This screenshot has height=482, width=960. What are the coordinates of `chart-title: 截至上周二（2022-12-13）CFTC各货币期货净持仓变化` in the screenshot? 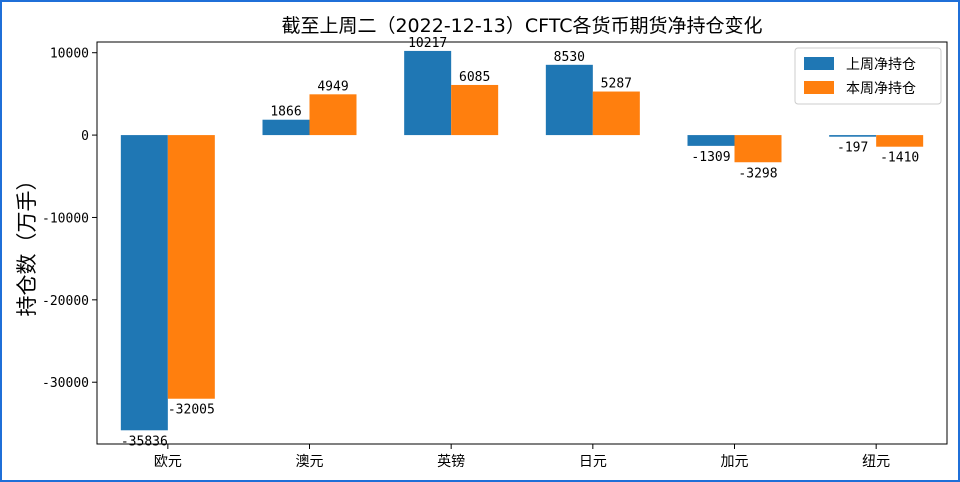 It's located at (521, 26).